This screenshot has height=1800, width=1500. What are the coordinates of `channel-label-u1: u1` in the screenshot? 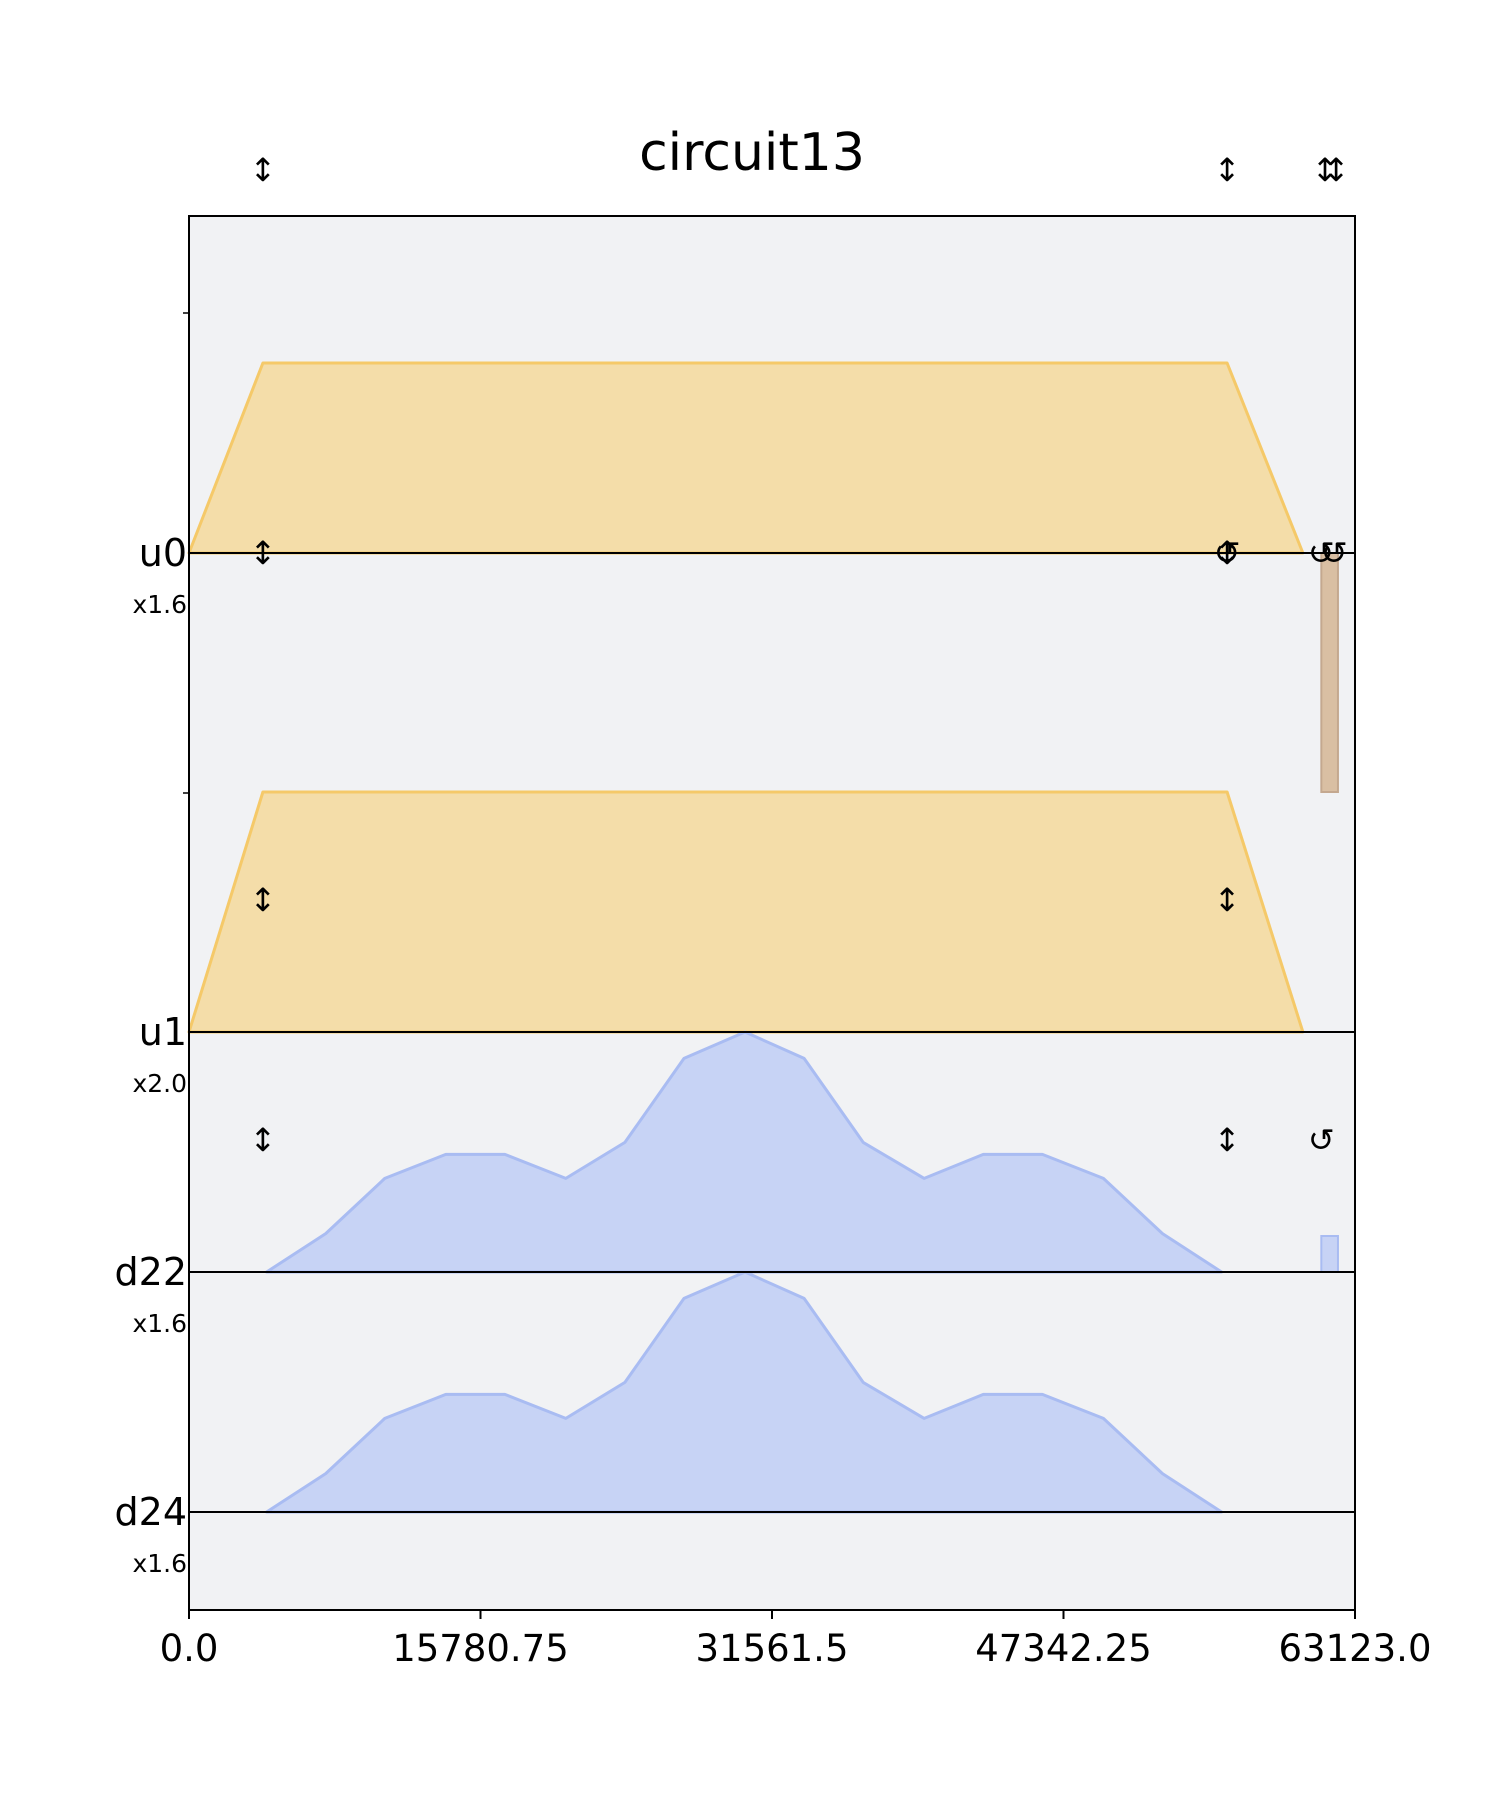 It's located at (163, 1032).